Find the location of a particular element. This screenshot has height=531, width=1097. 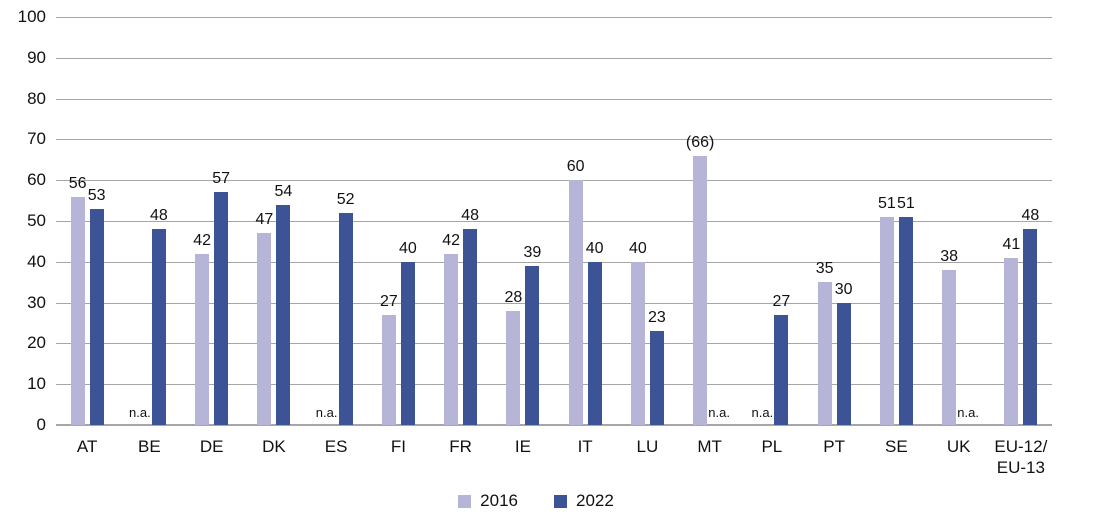

bar-value-label: 30 is located at coordinates (843, 289).